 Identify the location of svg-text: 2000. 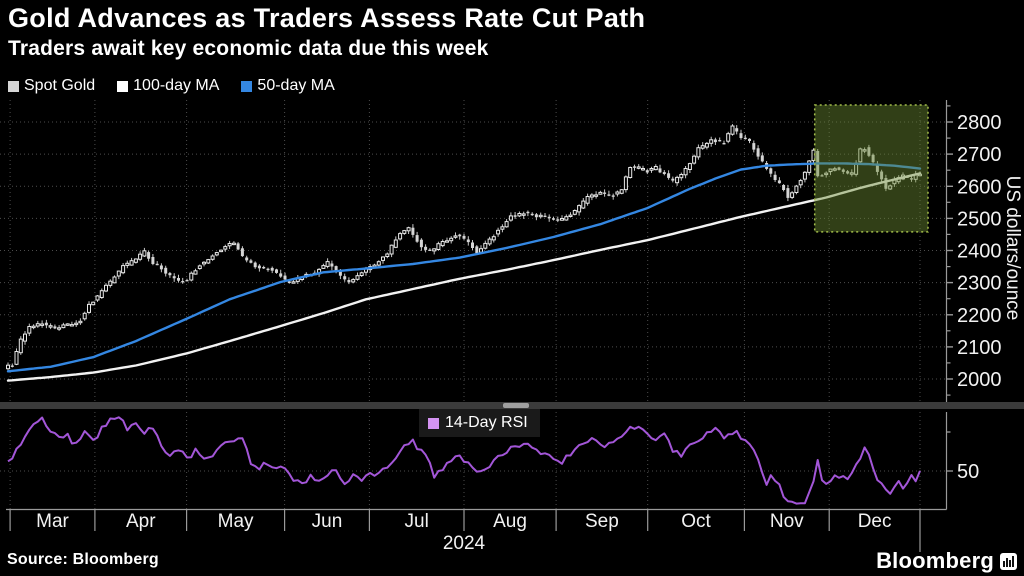
(979, 380).